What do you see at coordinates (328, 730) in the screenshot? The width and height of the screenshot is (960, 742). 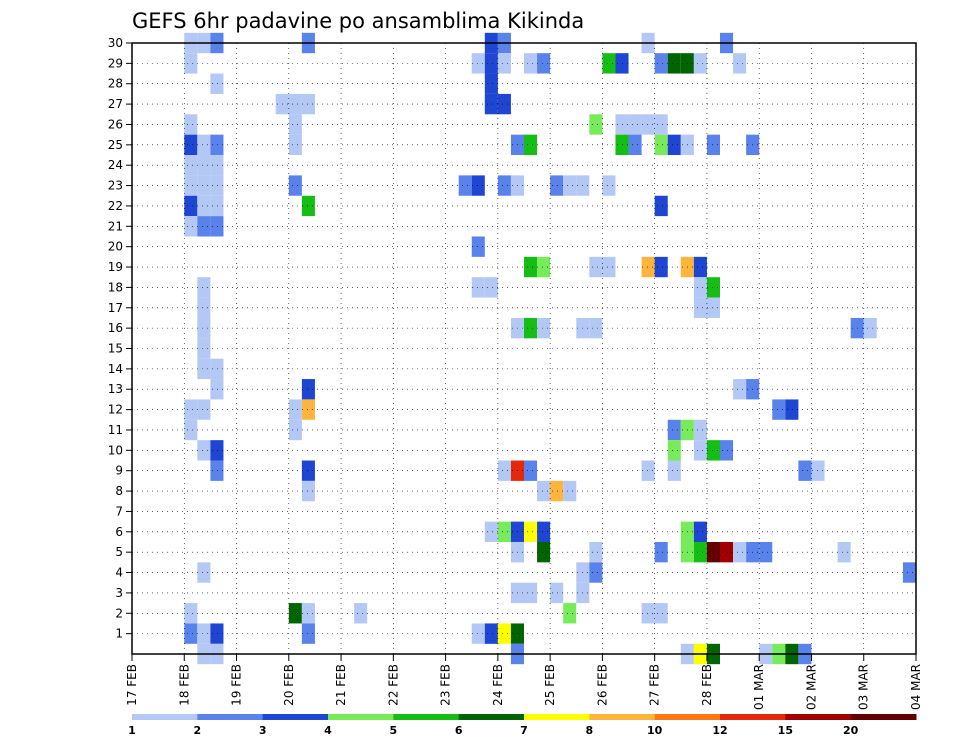 I see `legend-tick-label: 4` at bounding box center [328, 730].